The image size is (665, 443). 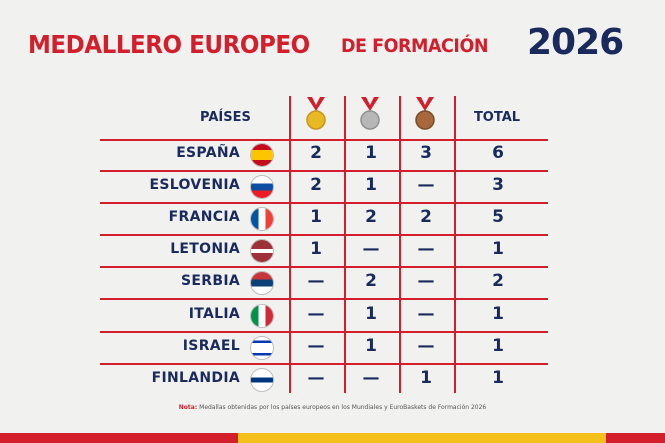 What do you see at coordinates (498, 153) in the screenshot?
I see `total-cell: 6` at bounding box center [498, 153].